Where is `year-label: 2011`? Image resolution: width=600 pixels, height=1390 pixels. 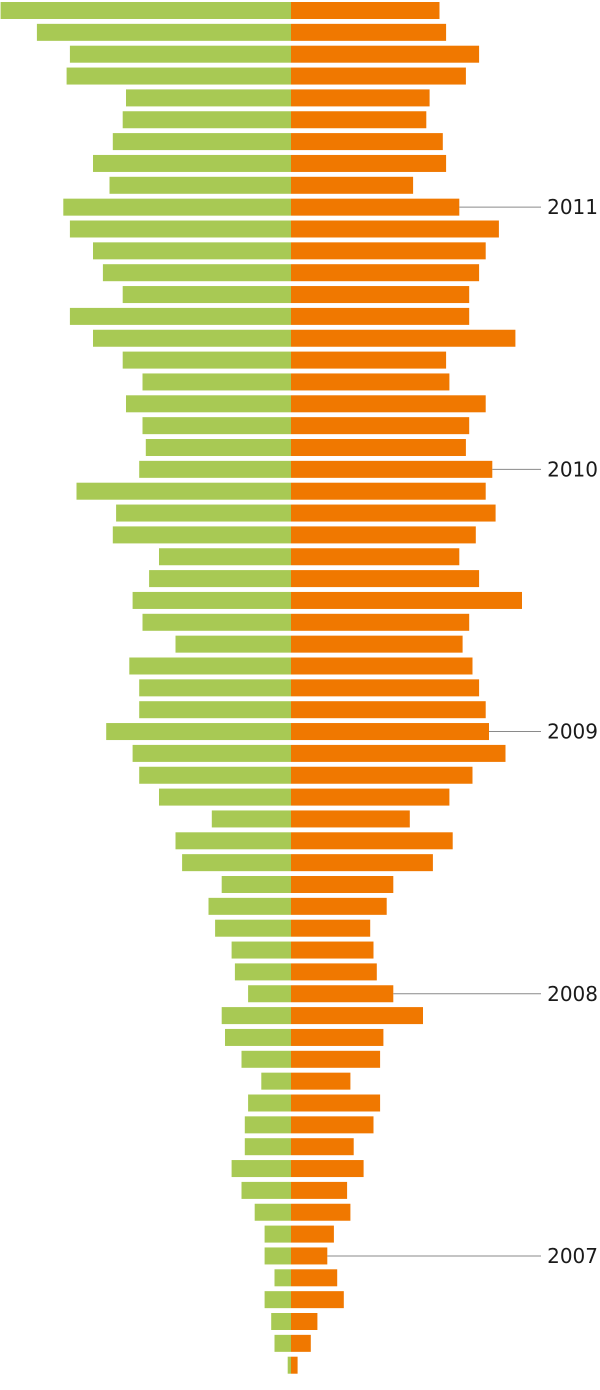
year-label: 2011 is located at coordinates (572, 207).